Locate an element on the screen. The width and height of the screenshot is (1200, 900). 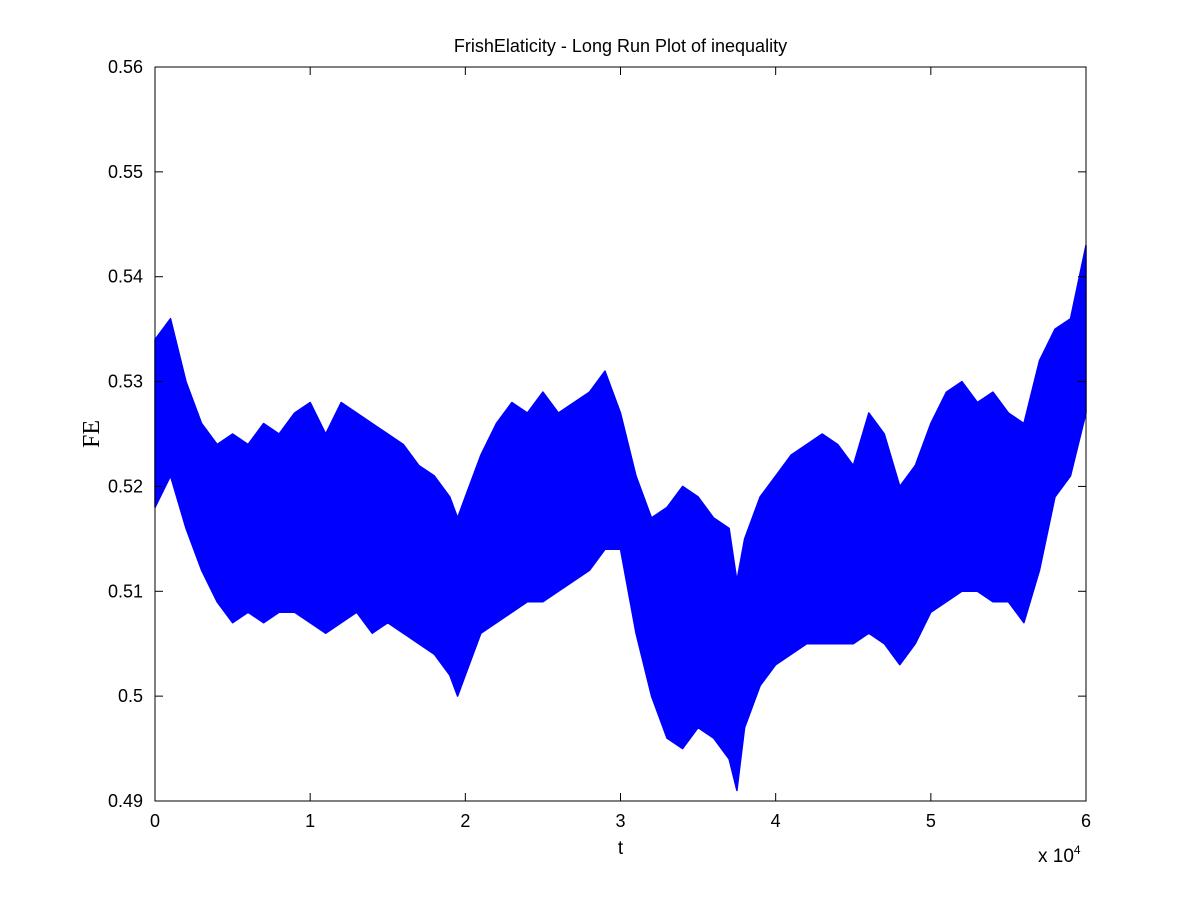
x-tick-label-6: 6 is located at coordinates (1086, 821).